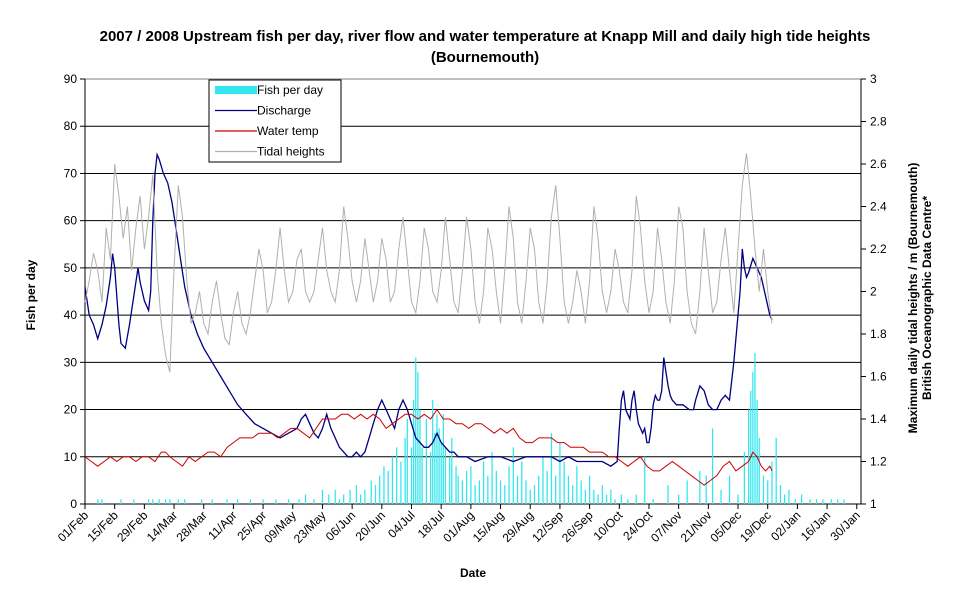  Describe the element at coordinates (71, 410) in the screenshot. I see `y-tick-label: 20` at that location.